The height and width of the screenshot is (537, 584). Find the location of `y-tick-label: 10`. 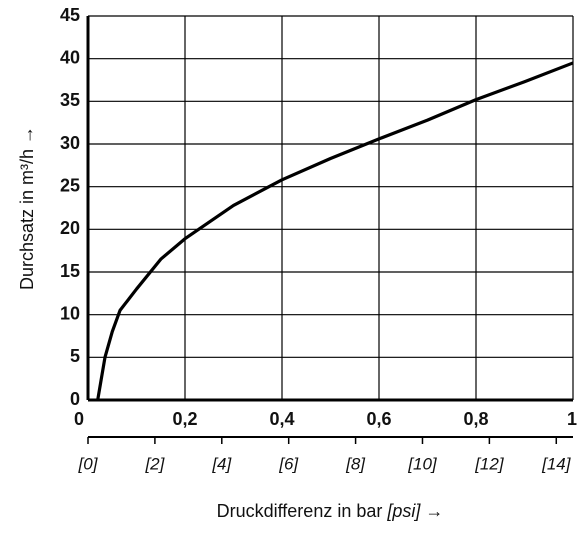

y-tick-label: 10 is located at coordinates (70, 313).